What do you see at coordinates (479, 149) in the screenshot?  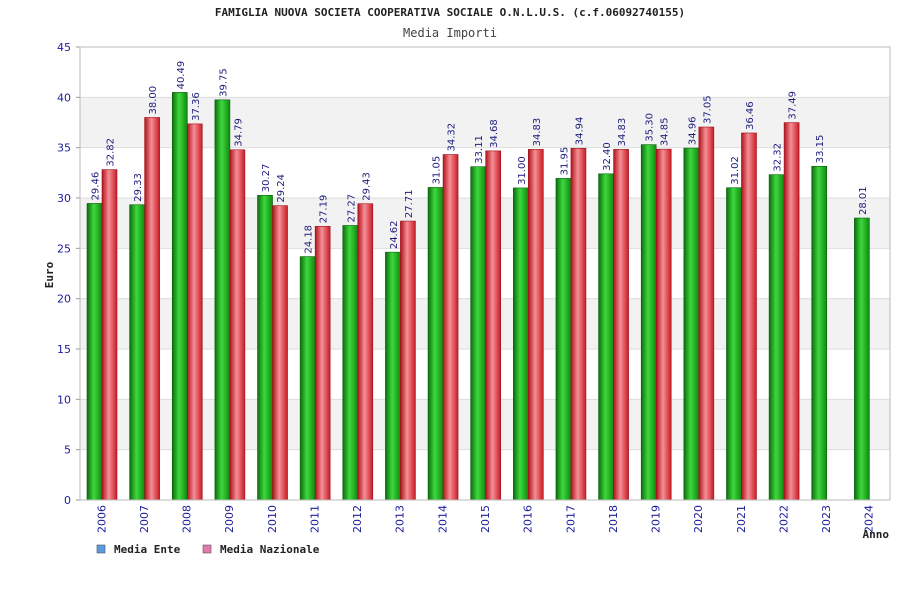 I see `data-label: 33.11` at bounding box center [479, 149].